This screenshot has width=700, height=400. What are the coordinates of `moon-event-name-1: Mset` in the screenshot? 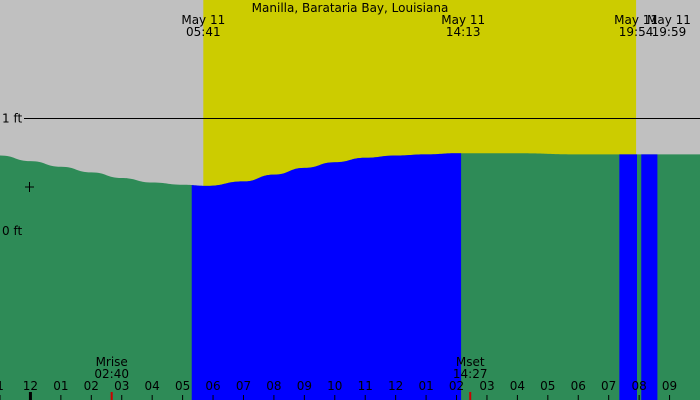 It's located at (470, 362).